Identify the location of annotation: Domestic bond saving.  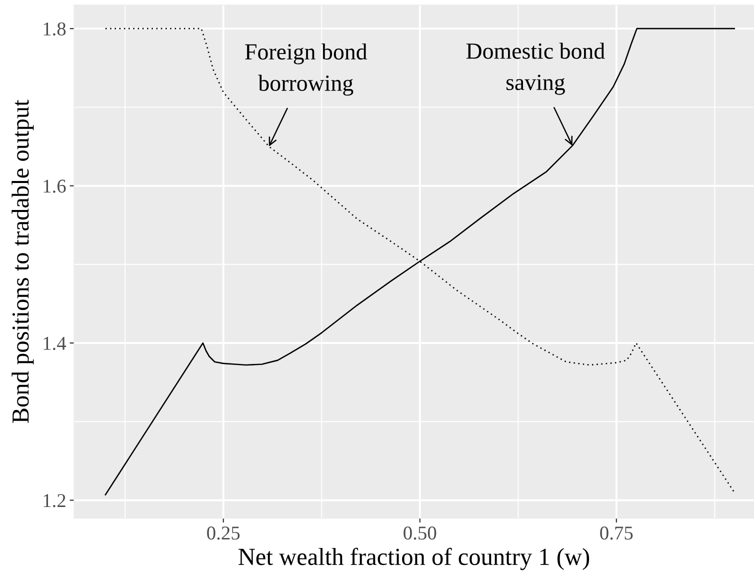
(535, 68).